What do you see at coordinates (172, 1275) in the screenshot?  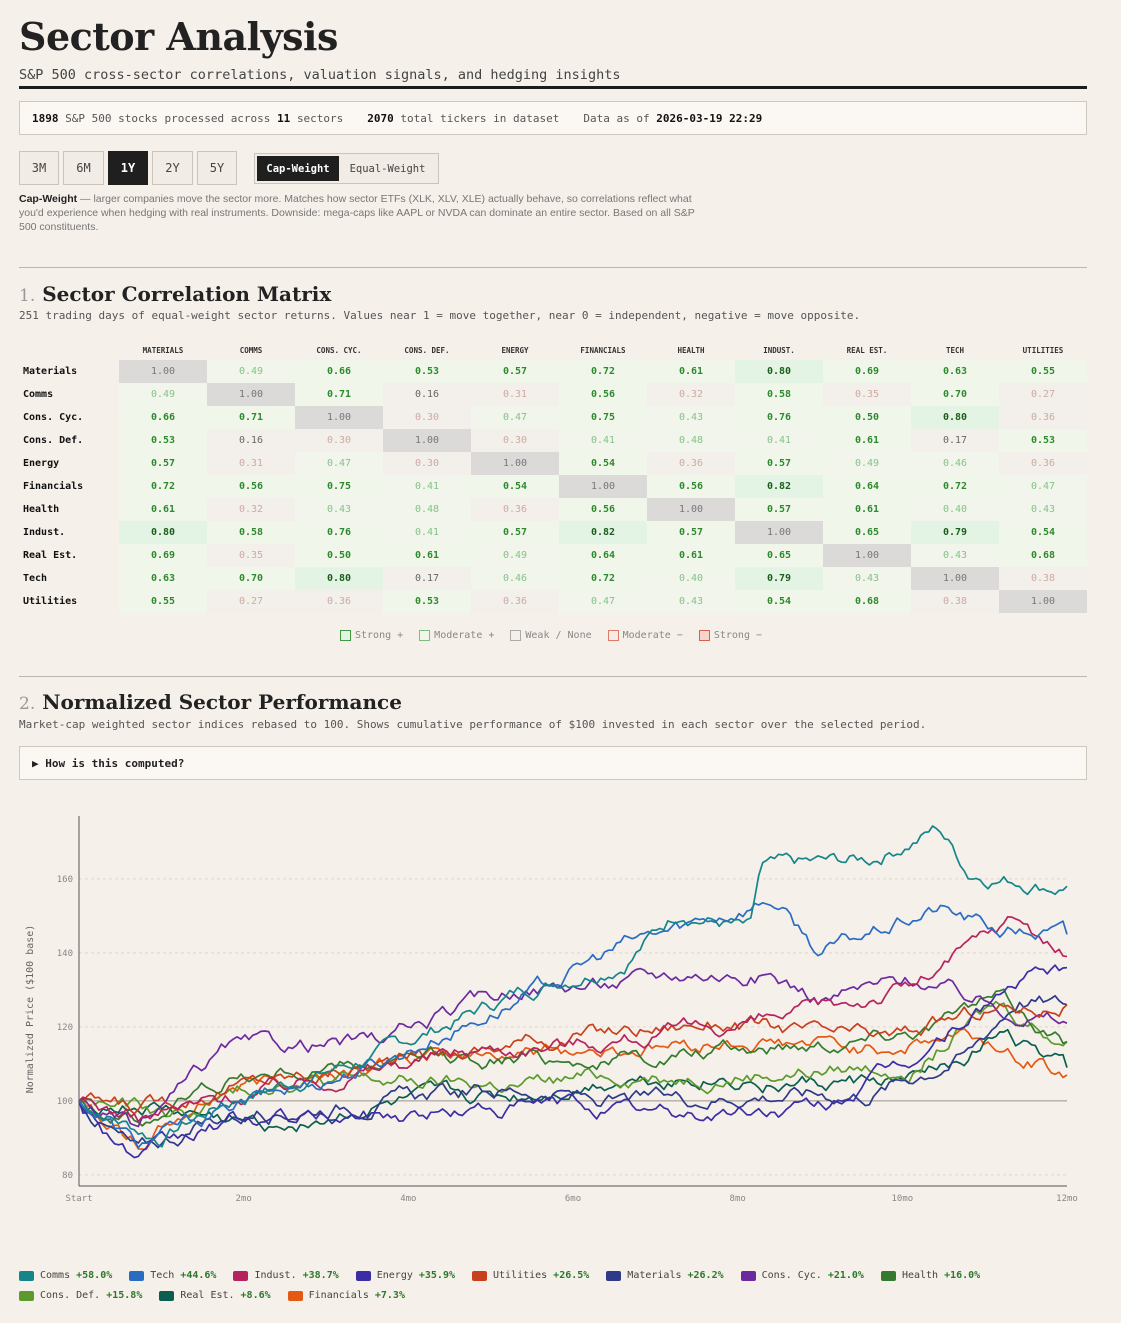 I see `series-legend-item: Tech +44.6%` at bounding box center [172, 1275].